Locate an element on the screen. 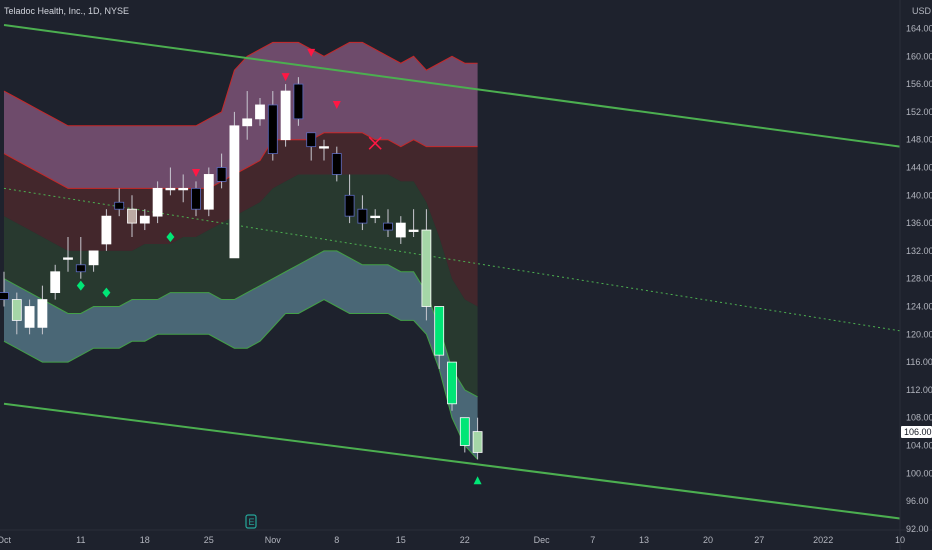  x-tick-label: Oct is located at coordinates (5, 540).